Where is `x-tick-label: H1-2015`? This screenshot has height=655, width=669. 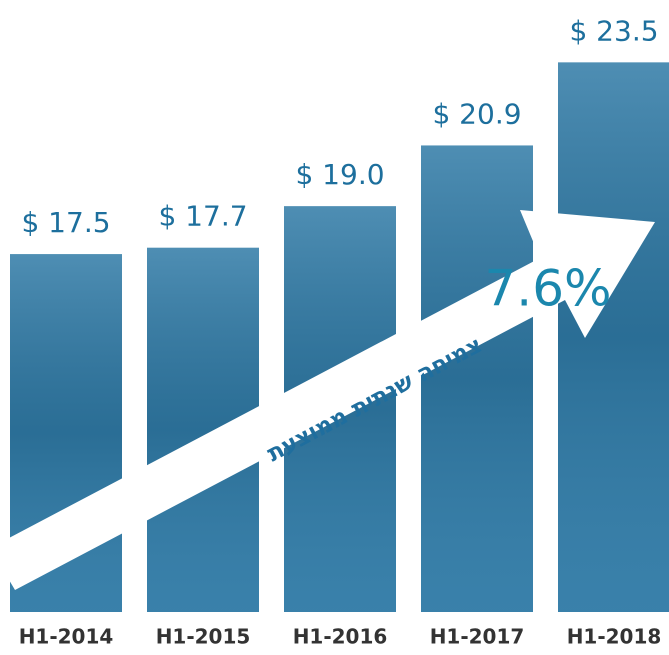 x-tick-label: H1-2015 is located at coordinates (203, 637).